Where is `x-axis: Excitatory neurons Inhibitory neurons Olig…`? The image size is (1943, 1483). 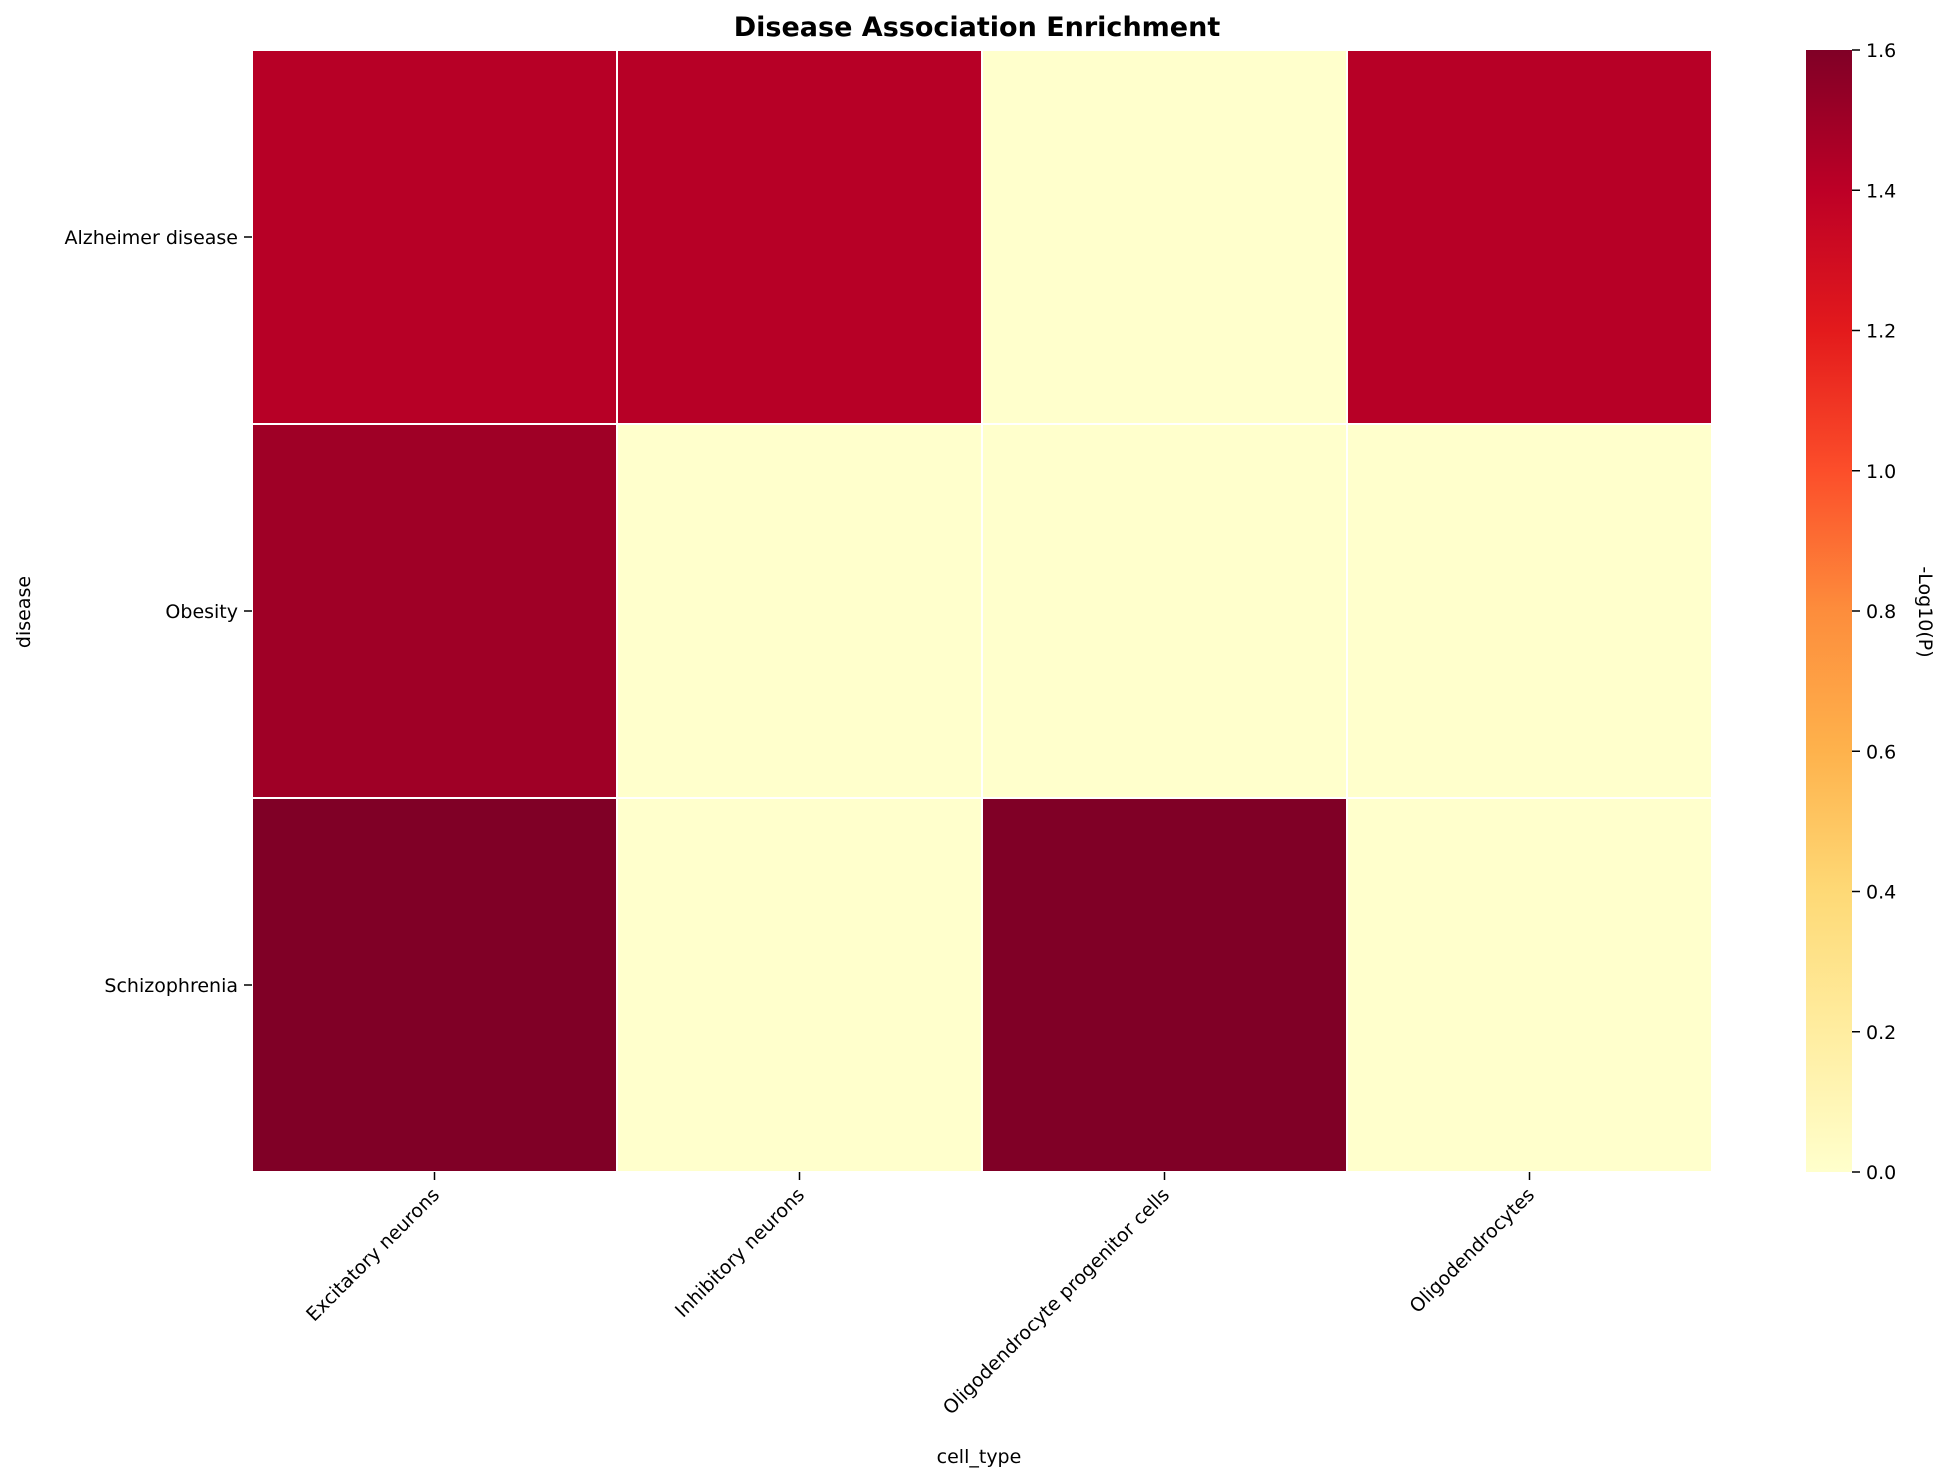
x-axis: Excitatory neurons Inhibitory neurons Olig… is located at coordinates (920, 1295).